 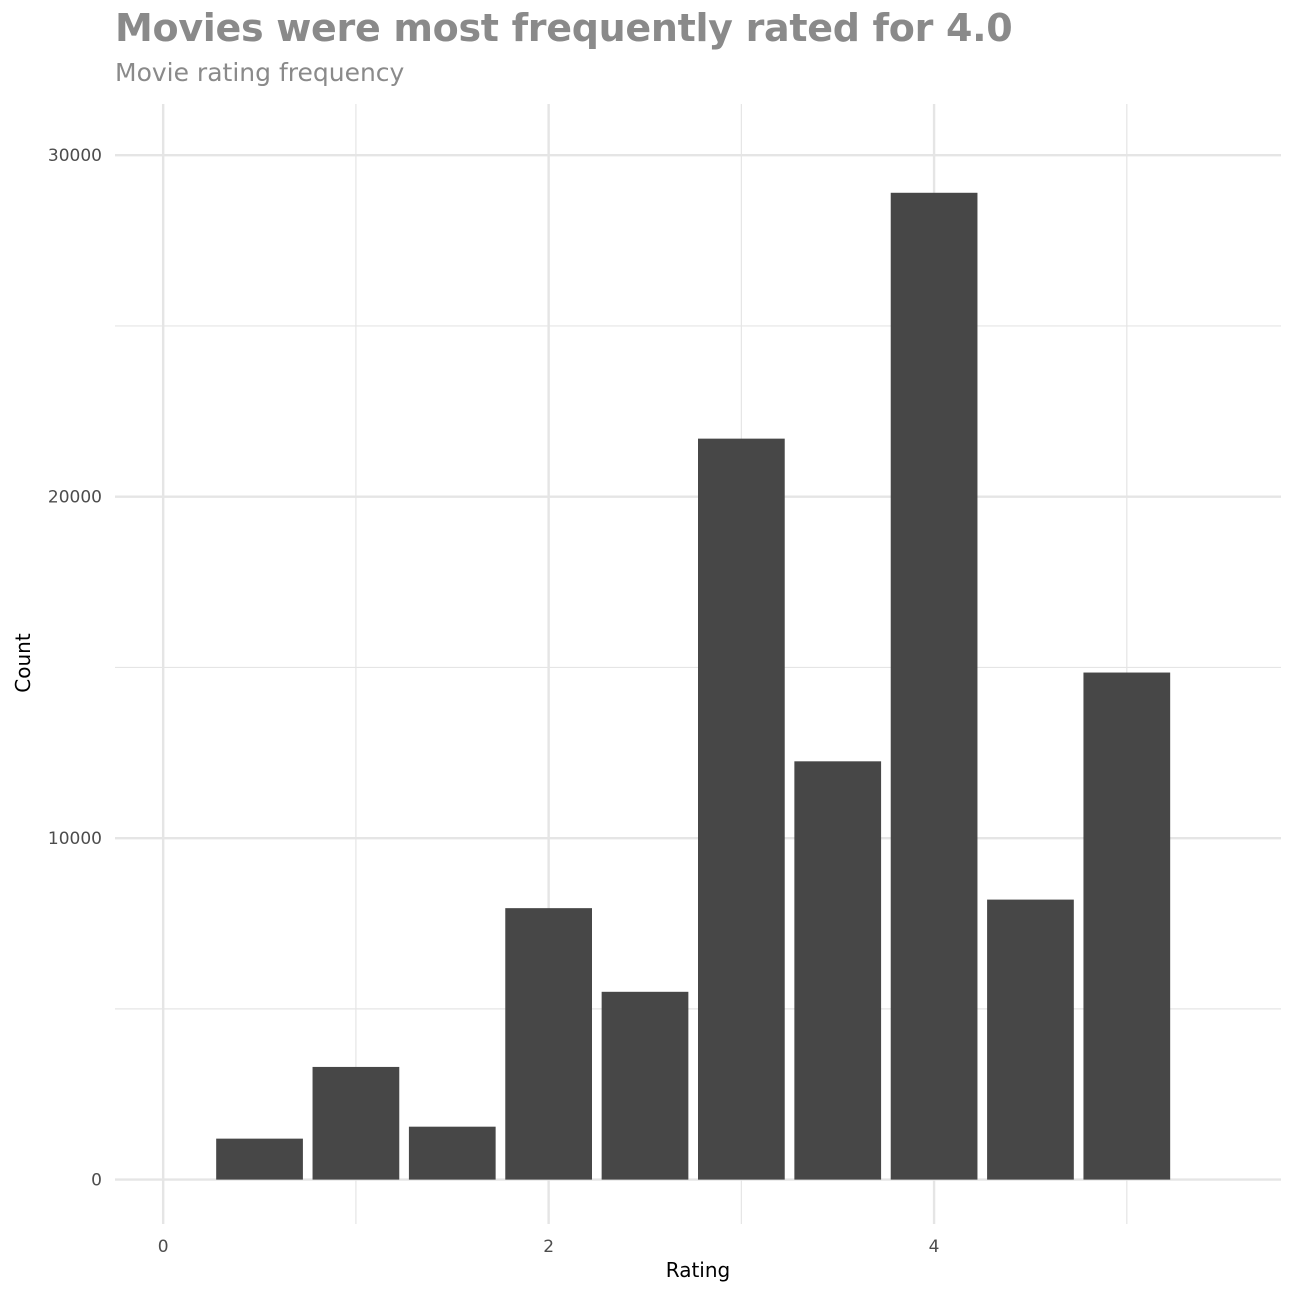 What do you see at coordinates (75, 498) in the screenshot?
I see `y-tick-label: 20000` at bounding box center [75, 498].